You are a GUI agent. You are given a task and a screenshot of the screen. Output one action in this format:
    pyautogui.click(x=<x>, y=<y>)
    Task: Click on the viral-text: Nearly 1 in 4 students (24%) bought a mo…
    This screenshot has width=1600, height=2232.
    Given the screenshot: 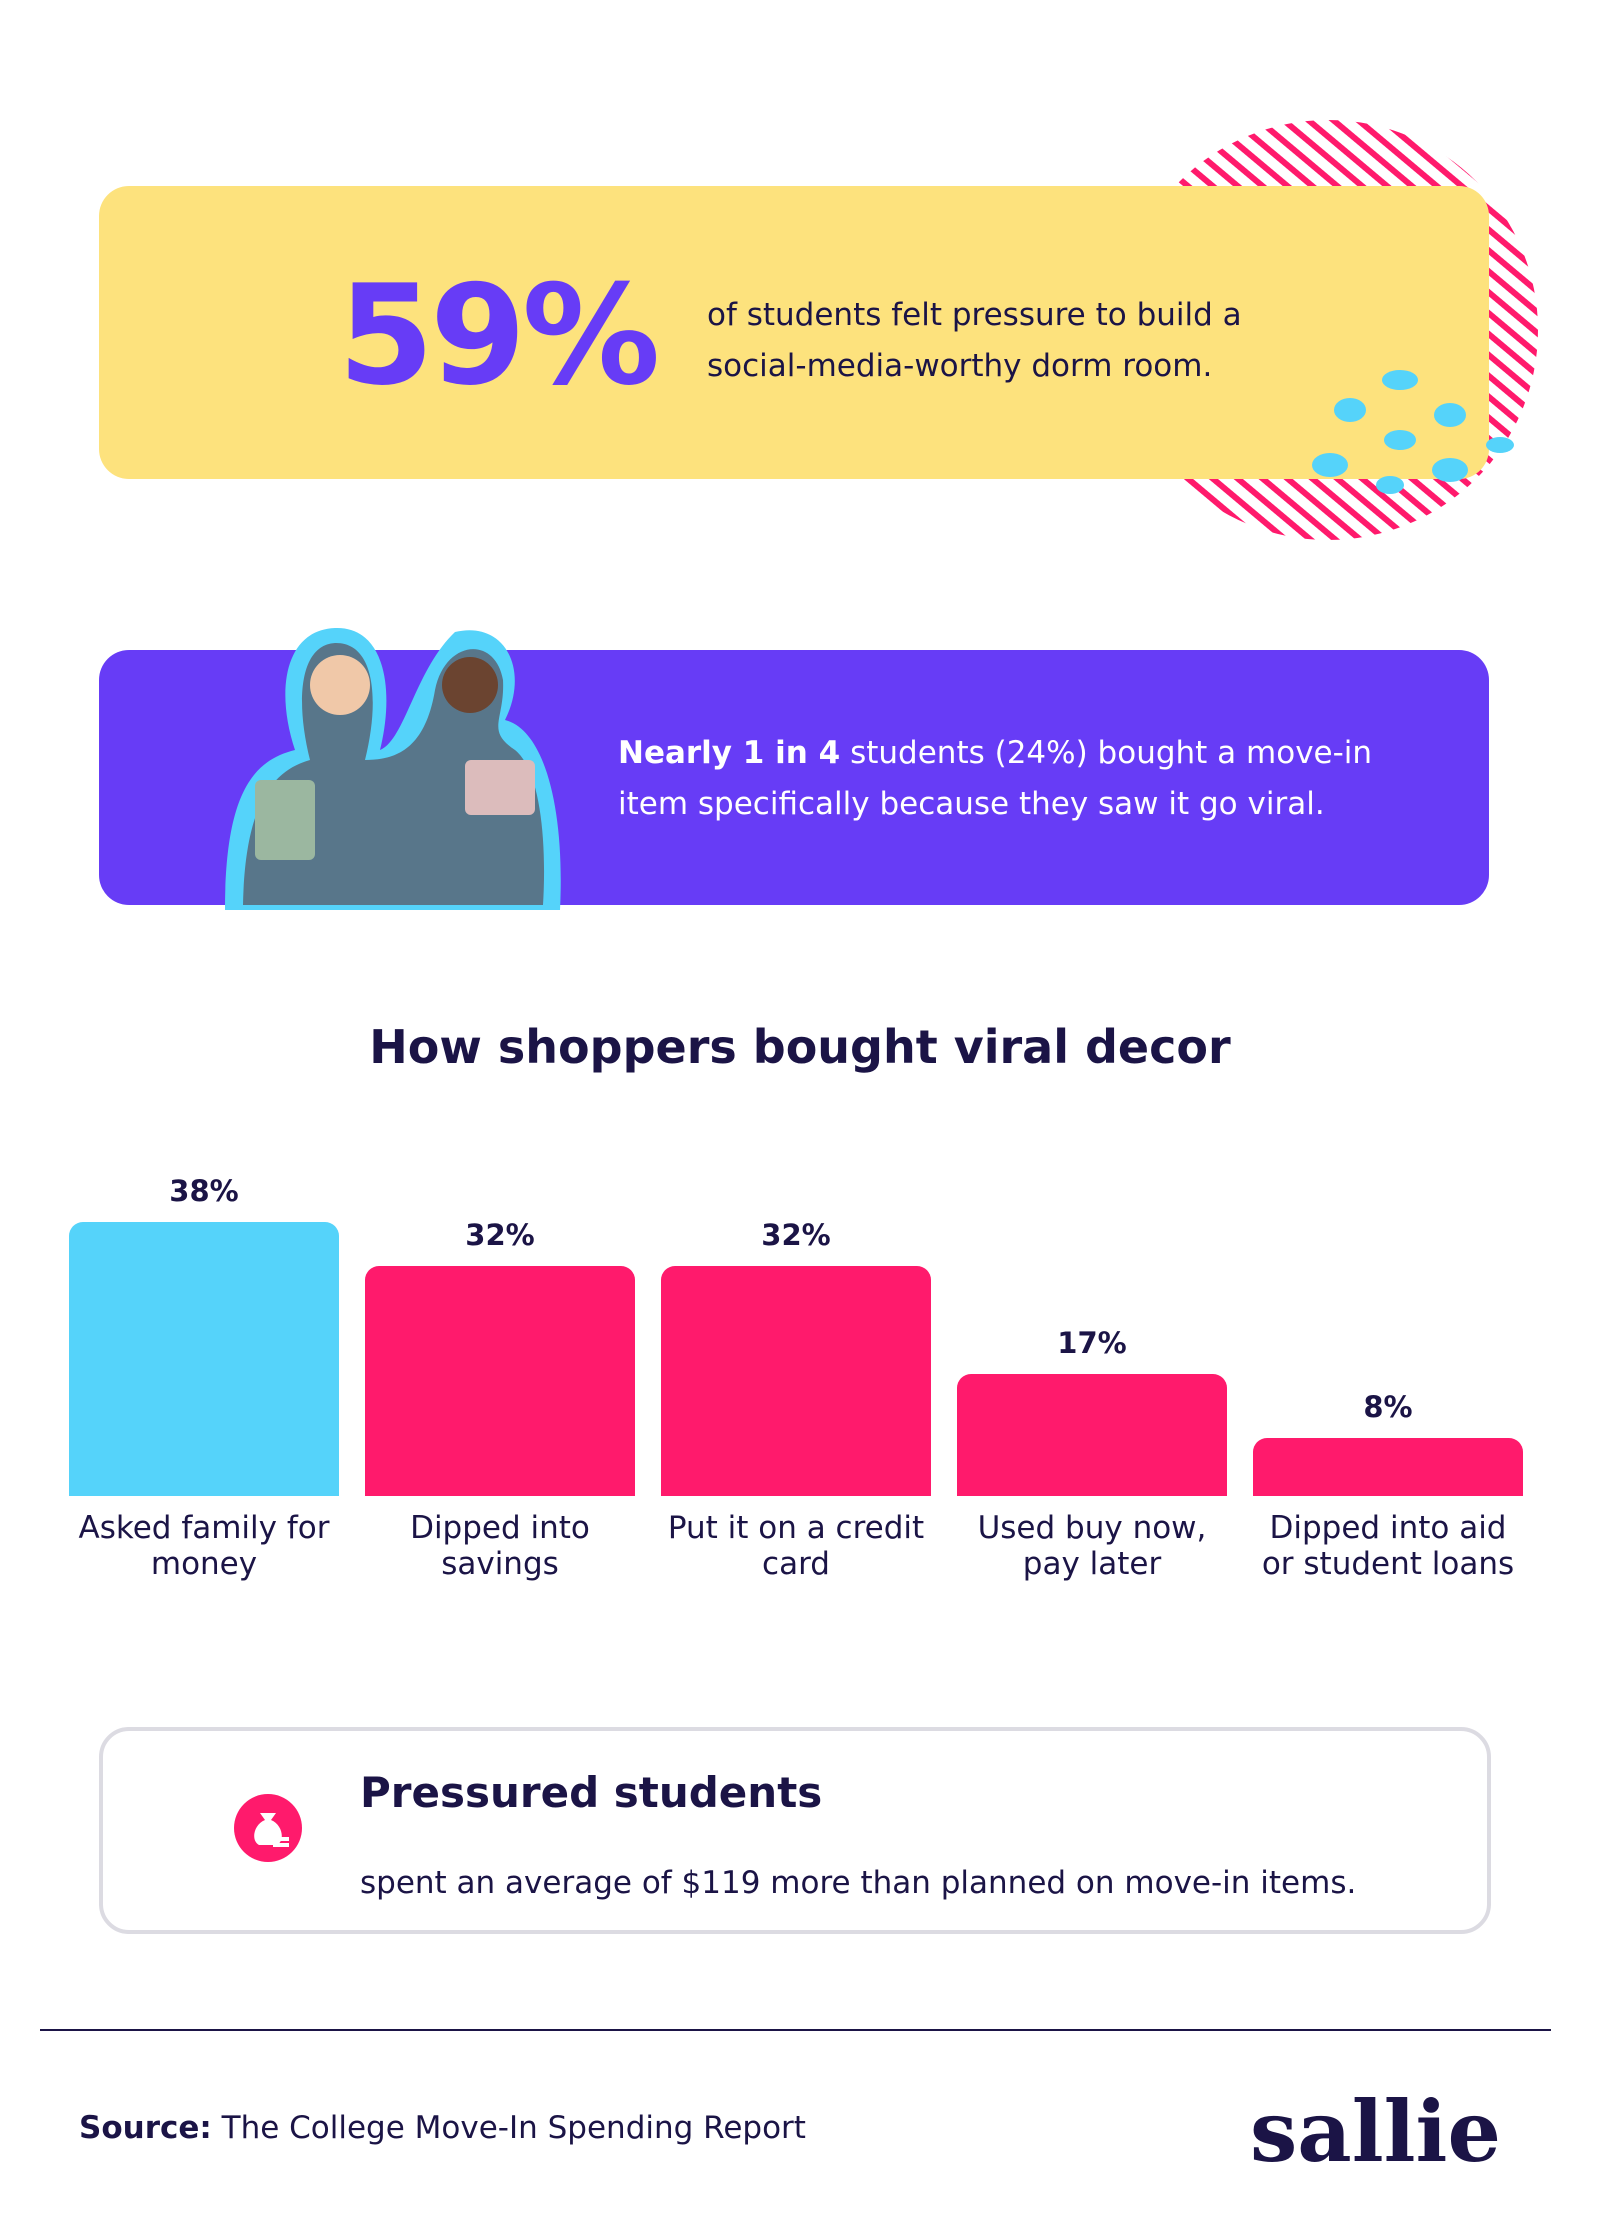 What is the action you would take?
    pyautogui.click(x=1008, y=779)
    